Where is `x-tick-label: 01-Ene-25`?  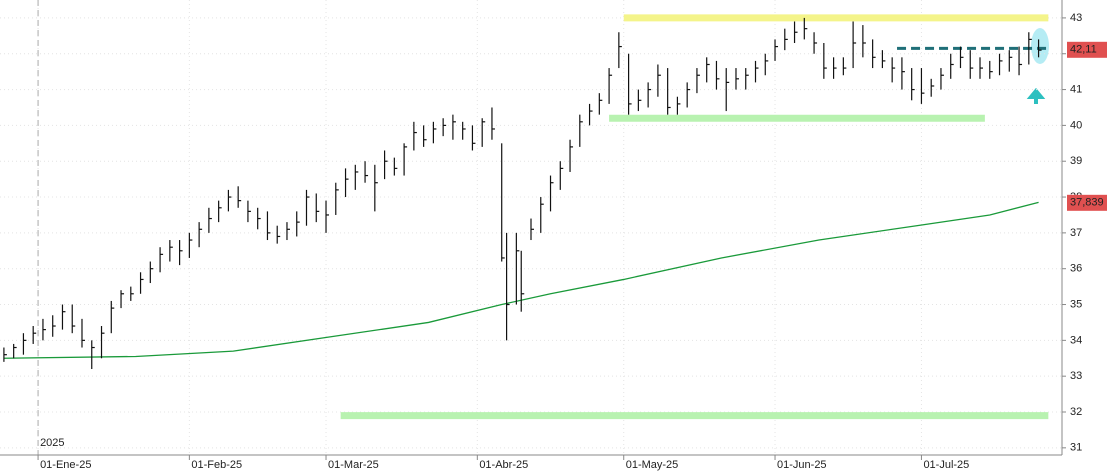
x-tick-label: 01-Ene-25 is located at coordinates (65, 465).